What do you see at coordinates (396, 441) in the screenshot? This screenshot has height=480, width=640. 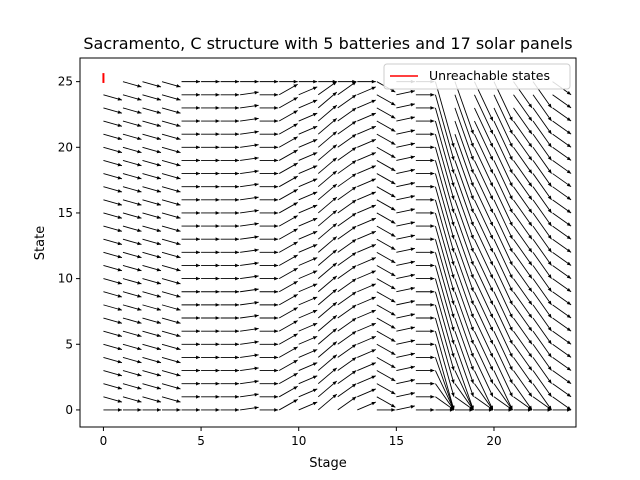 I see `x-tick-label: 15` at bounding box center [396, 441].